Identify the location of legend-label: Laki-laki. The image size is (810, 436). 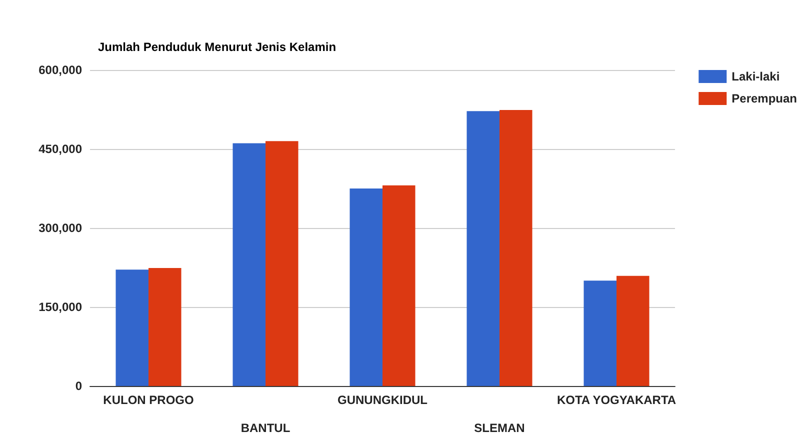
(756, 77).